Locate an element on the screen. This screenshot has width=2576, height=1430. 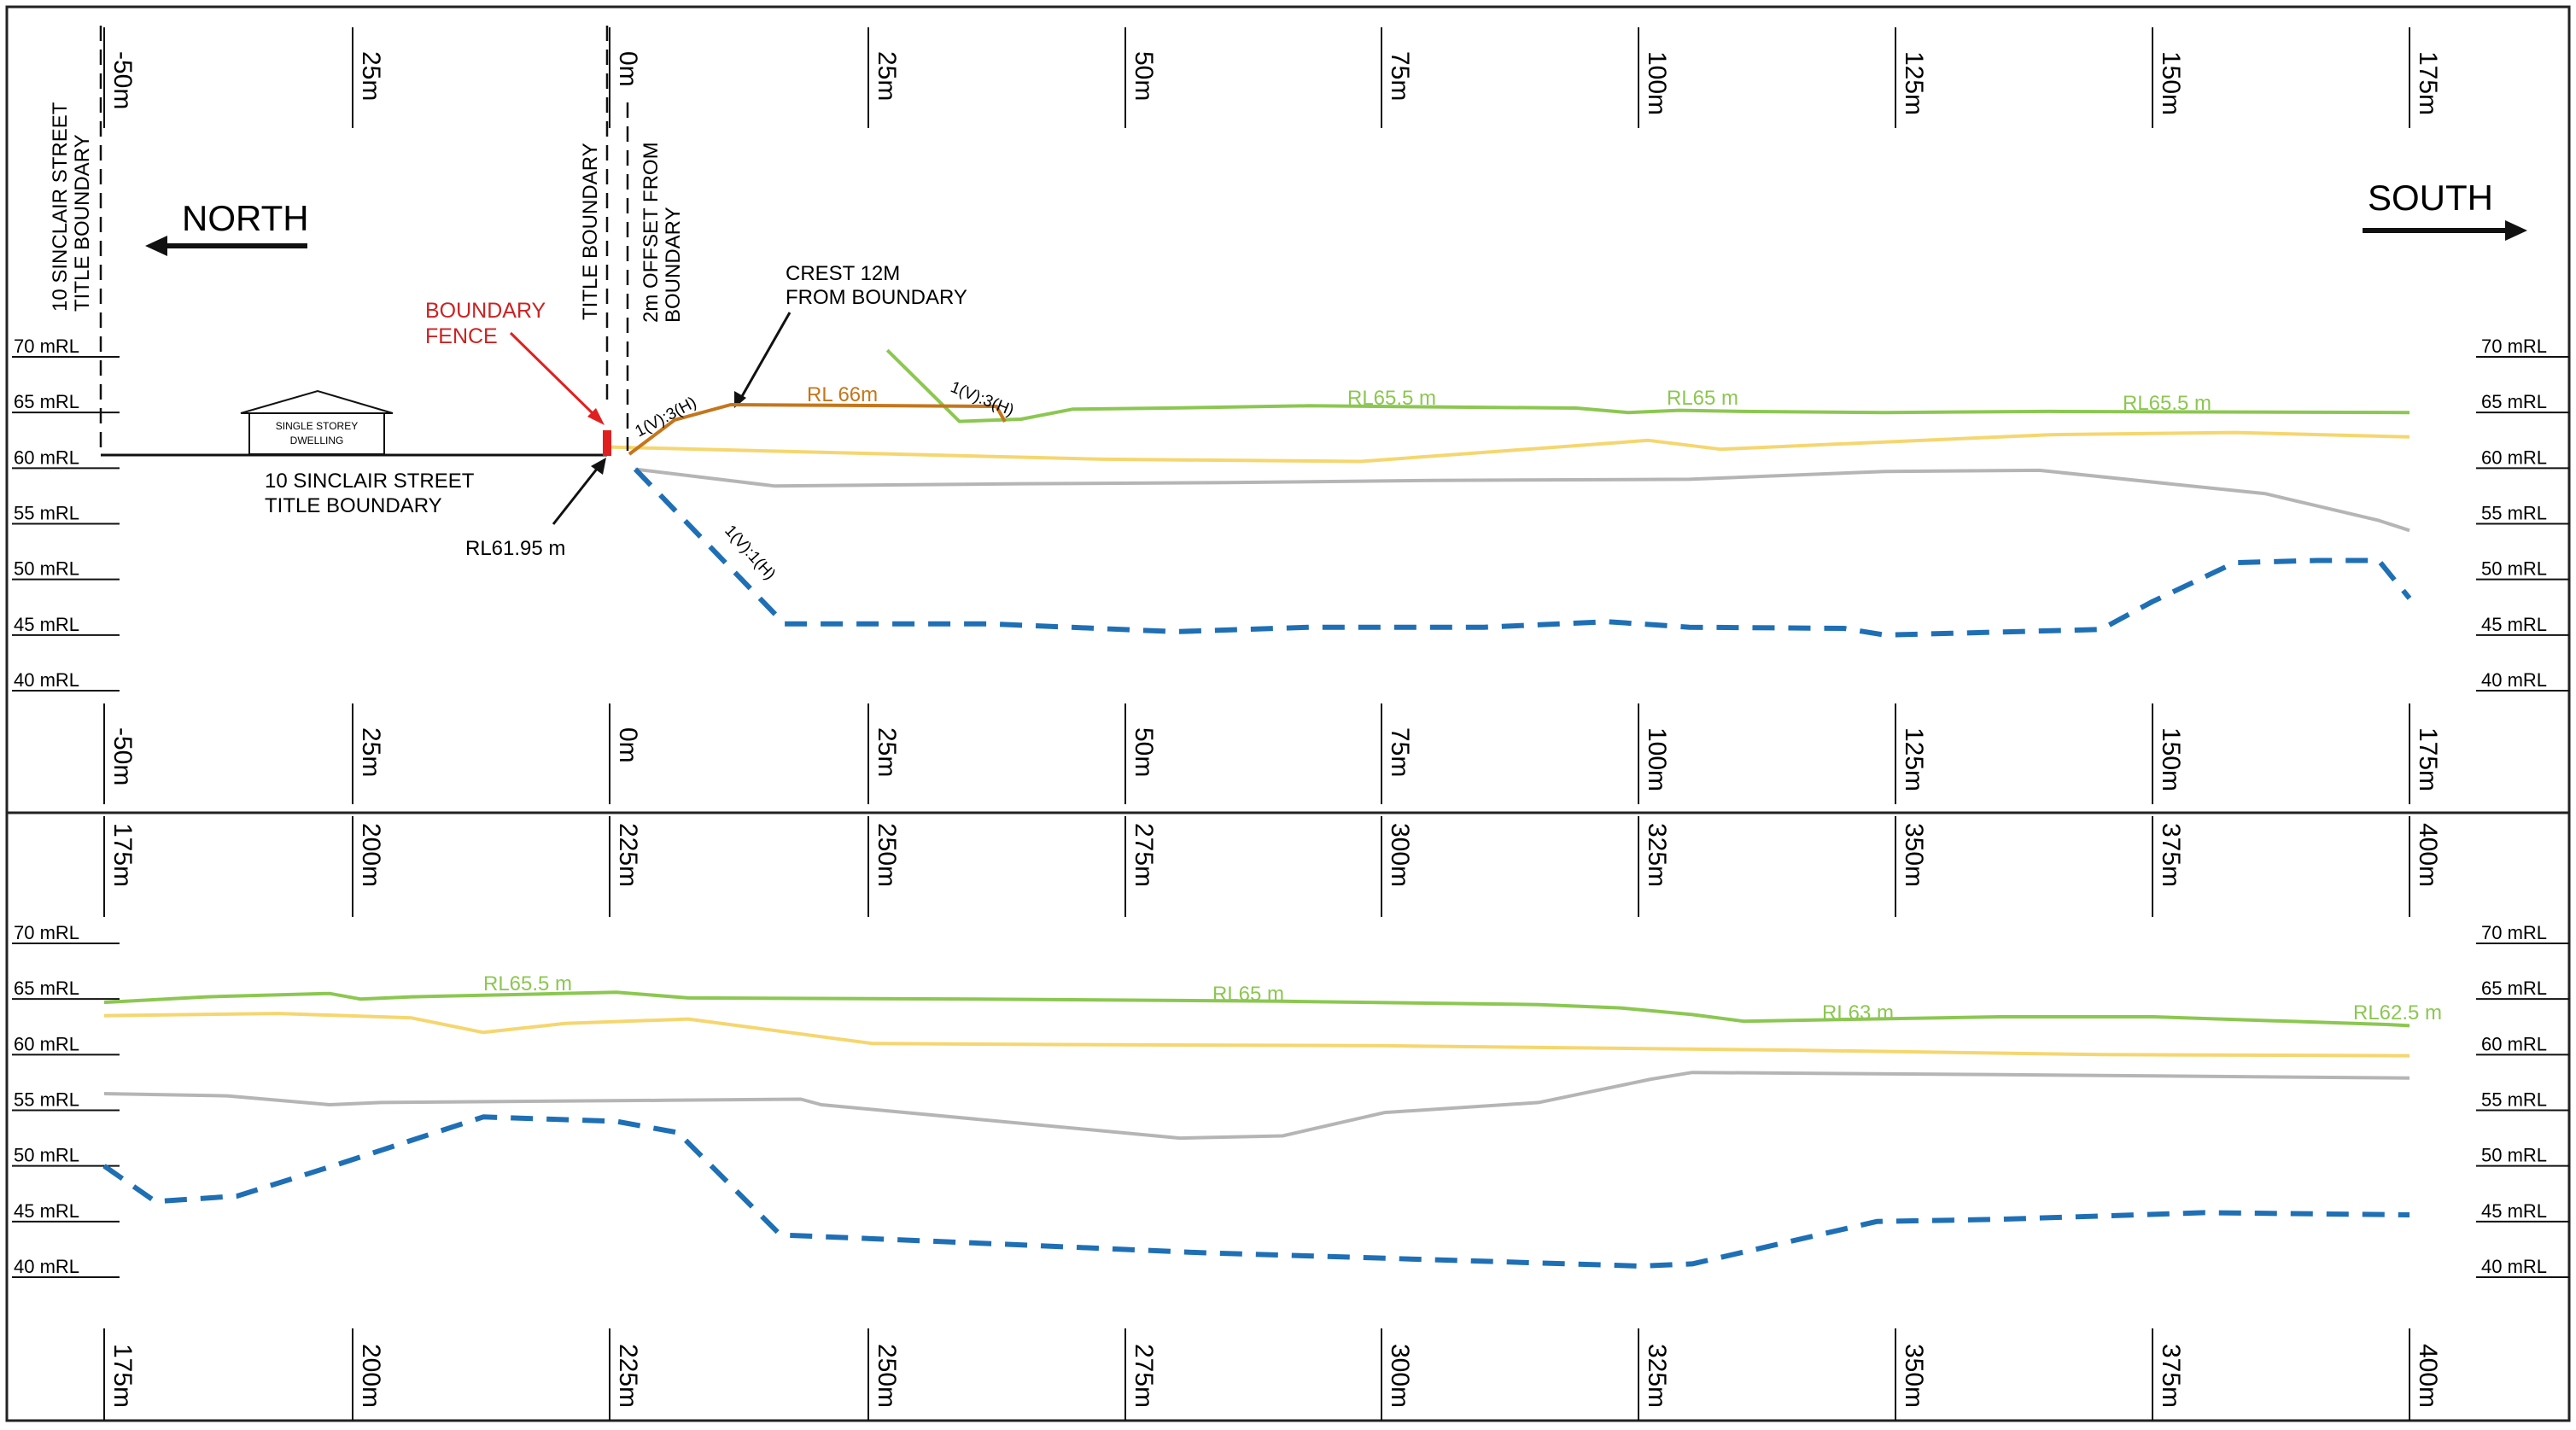
rl6195-label: RL61.95 m is located at coordinates (515, 548).